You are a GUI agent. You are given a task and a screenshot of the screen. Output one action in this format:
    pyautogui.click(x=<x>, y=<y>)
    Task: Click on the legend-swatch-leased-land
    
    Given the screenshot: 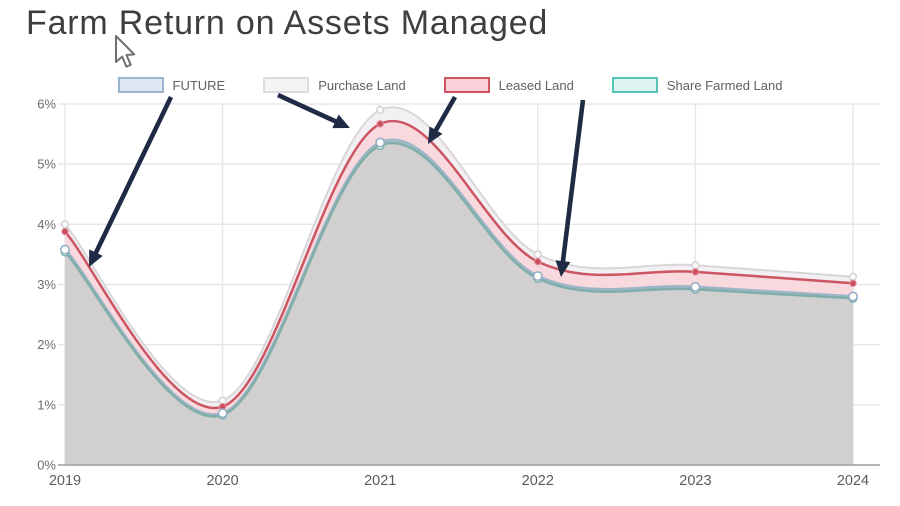 What is the action you would take?
    pyautogui.click(x=466, y=85)
    